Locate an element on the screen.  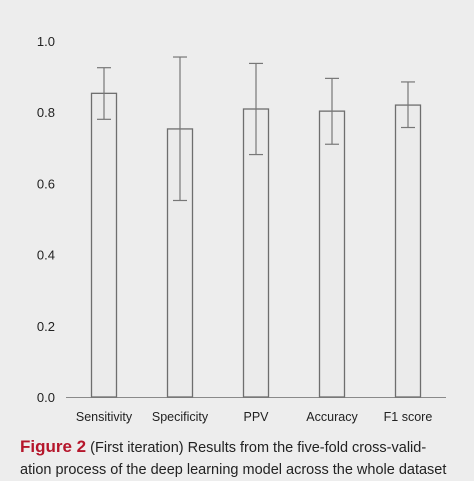
x-category-label: F1 score is located at coordinates (408, 417).